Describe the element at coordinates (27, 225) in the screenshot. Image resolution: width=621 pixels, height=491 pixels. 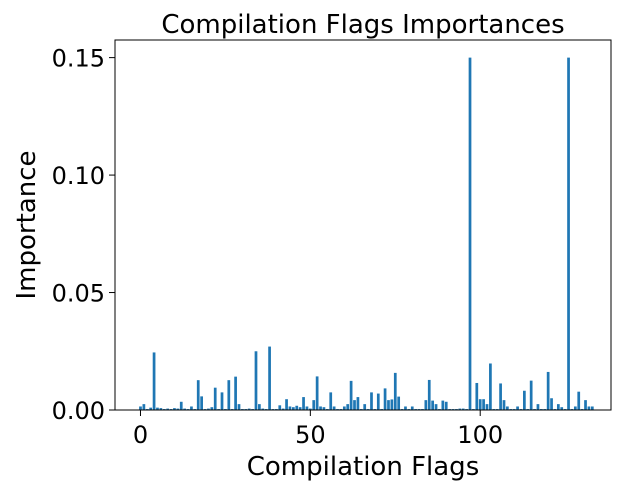
I see `y-axis-label: Importance` at that location.